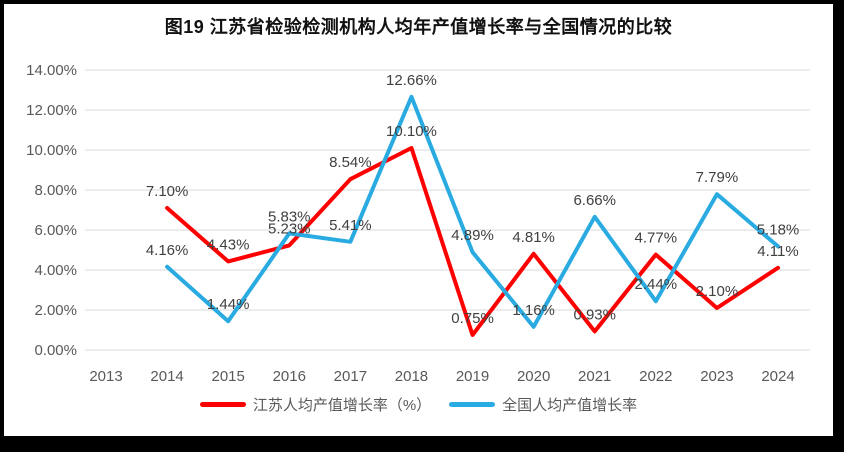 The image size is (844, 452). What do you see at coordinates (228, 244) in the screenshot?
I see `data-label-series-0: 4.43%` at bounding box center [228, 244].